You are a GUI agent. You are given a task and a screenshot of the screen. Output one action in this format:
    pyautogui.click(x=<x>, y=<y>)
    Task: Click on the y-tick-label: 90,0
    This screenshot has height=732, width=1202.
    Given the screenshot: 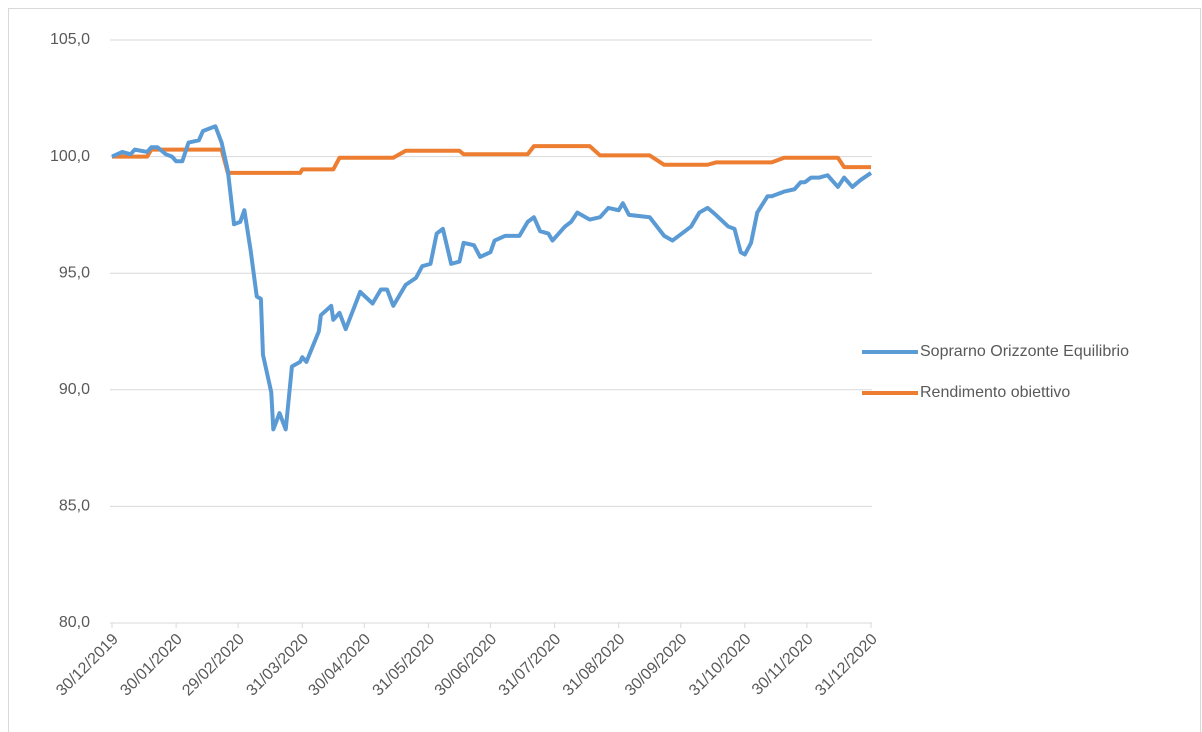 What is the action you would take?
    pyautogui.click(x=74, y=389)
    